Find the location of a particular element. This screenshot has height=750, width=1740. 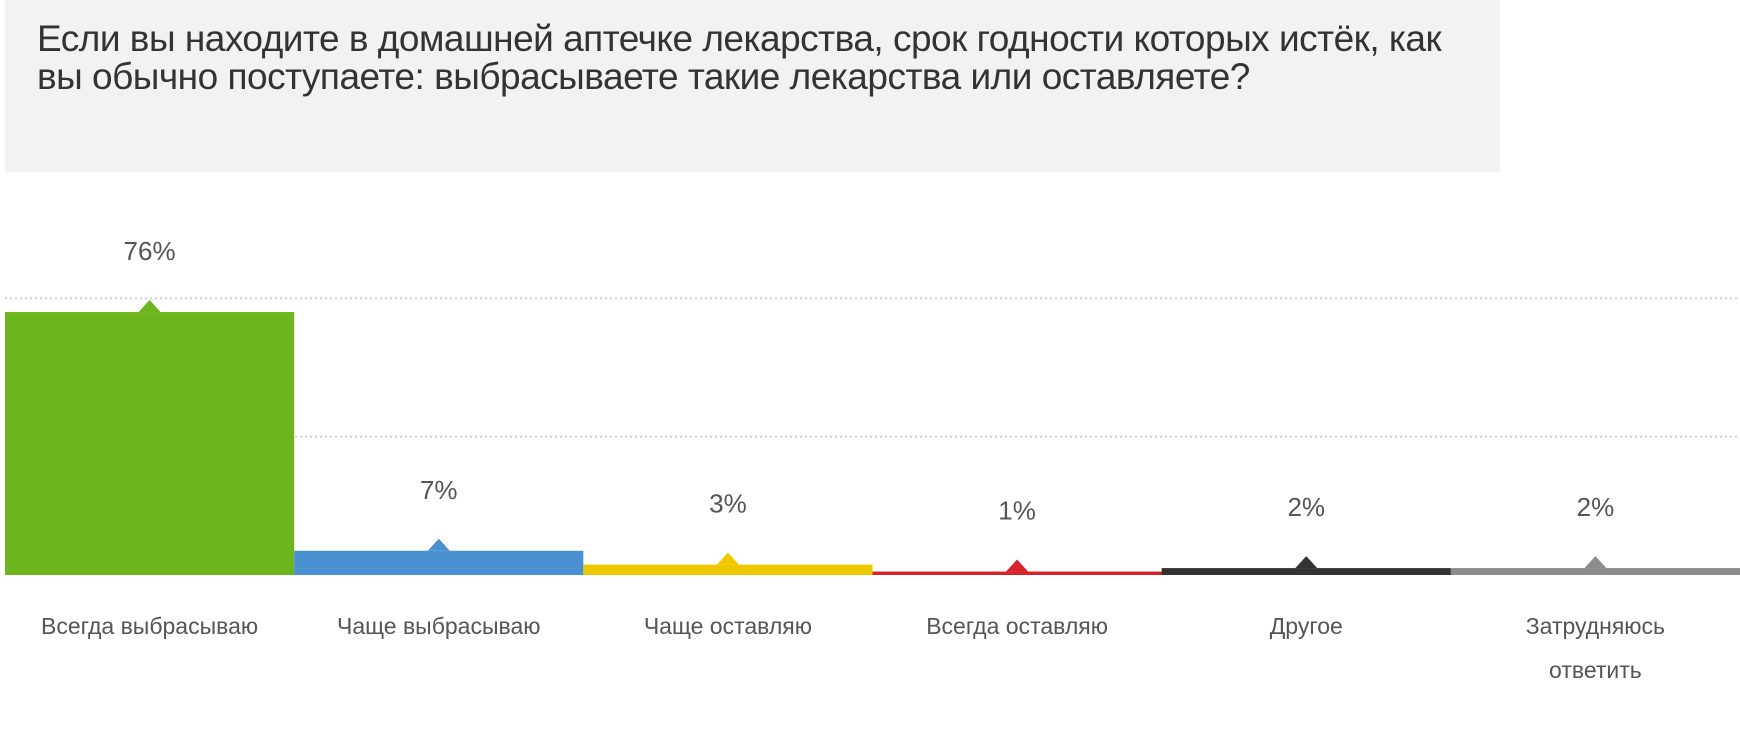

x-tick-label: Чаще выбрасываю is located at coordinates (438, 626).